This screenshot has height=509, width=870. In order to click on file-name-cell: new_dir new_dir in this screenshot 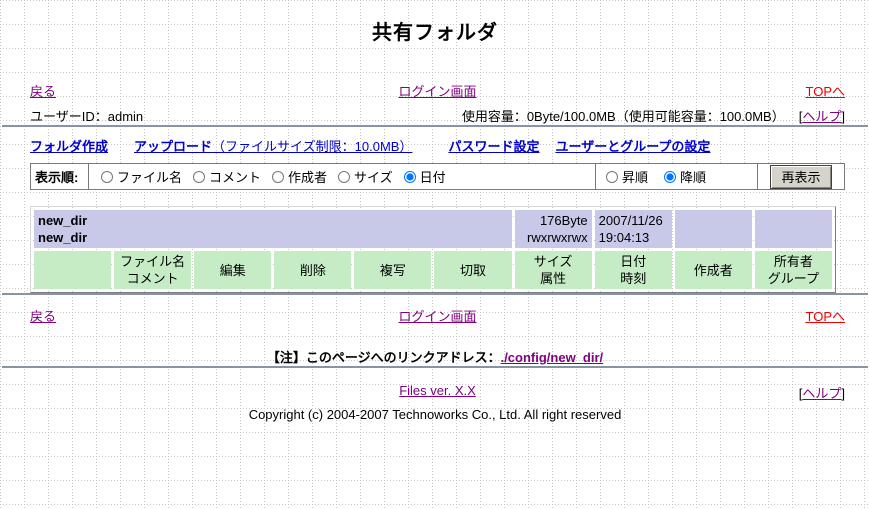, I will do `click(273, 229)`.